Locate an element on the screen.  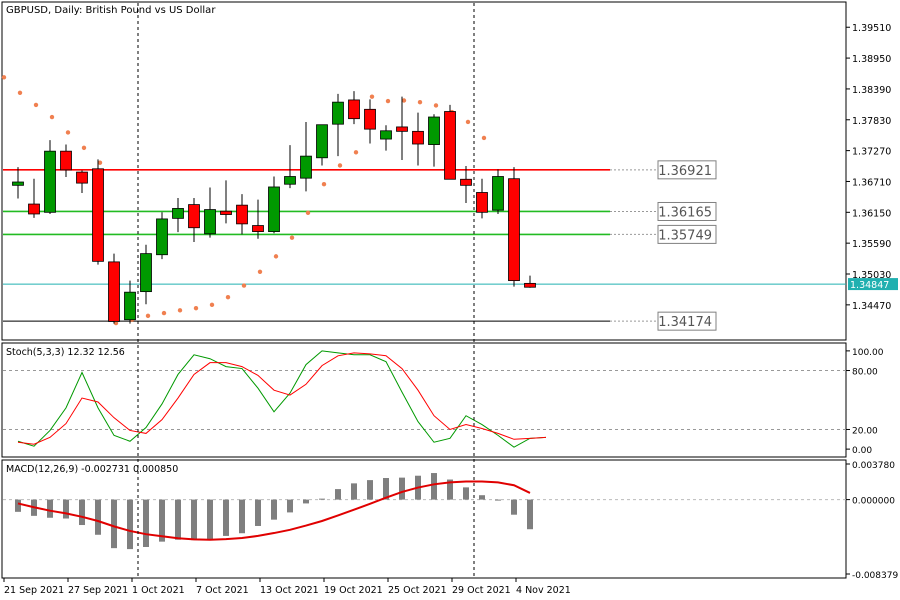
macd-axis-tick: 0.000000 is located at coordinates (873, 502).